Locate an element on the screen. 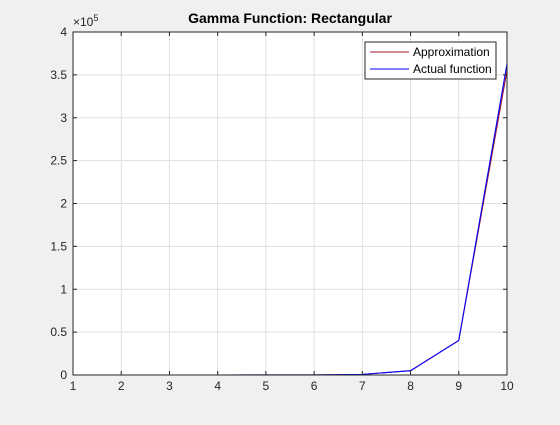  x-tick-label: 10 is located at coordinates (507, 386).